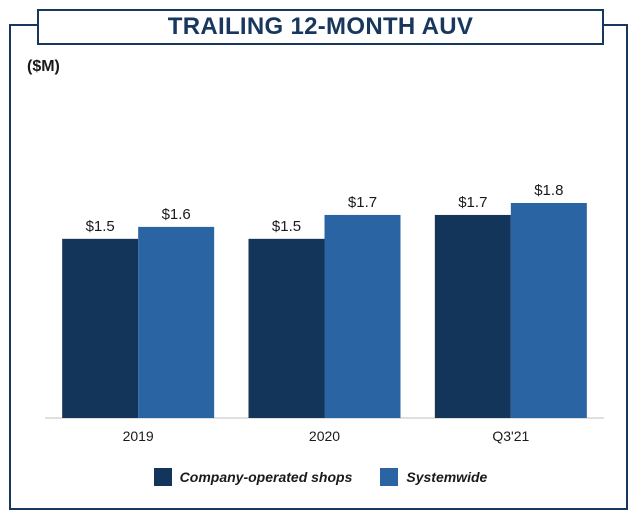  I want to click on x-tick-label-2: Q3'21, so click(510, 436).